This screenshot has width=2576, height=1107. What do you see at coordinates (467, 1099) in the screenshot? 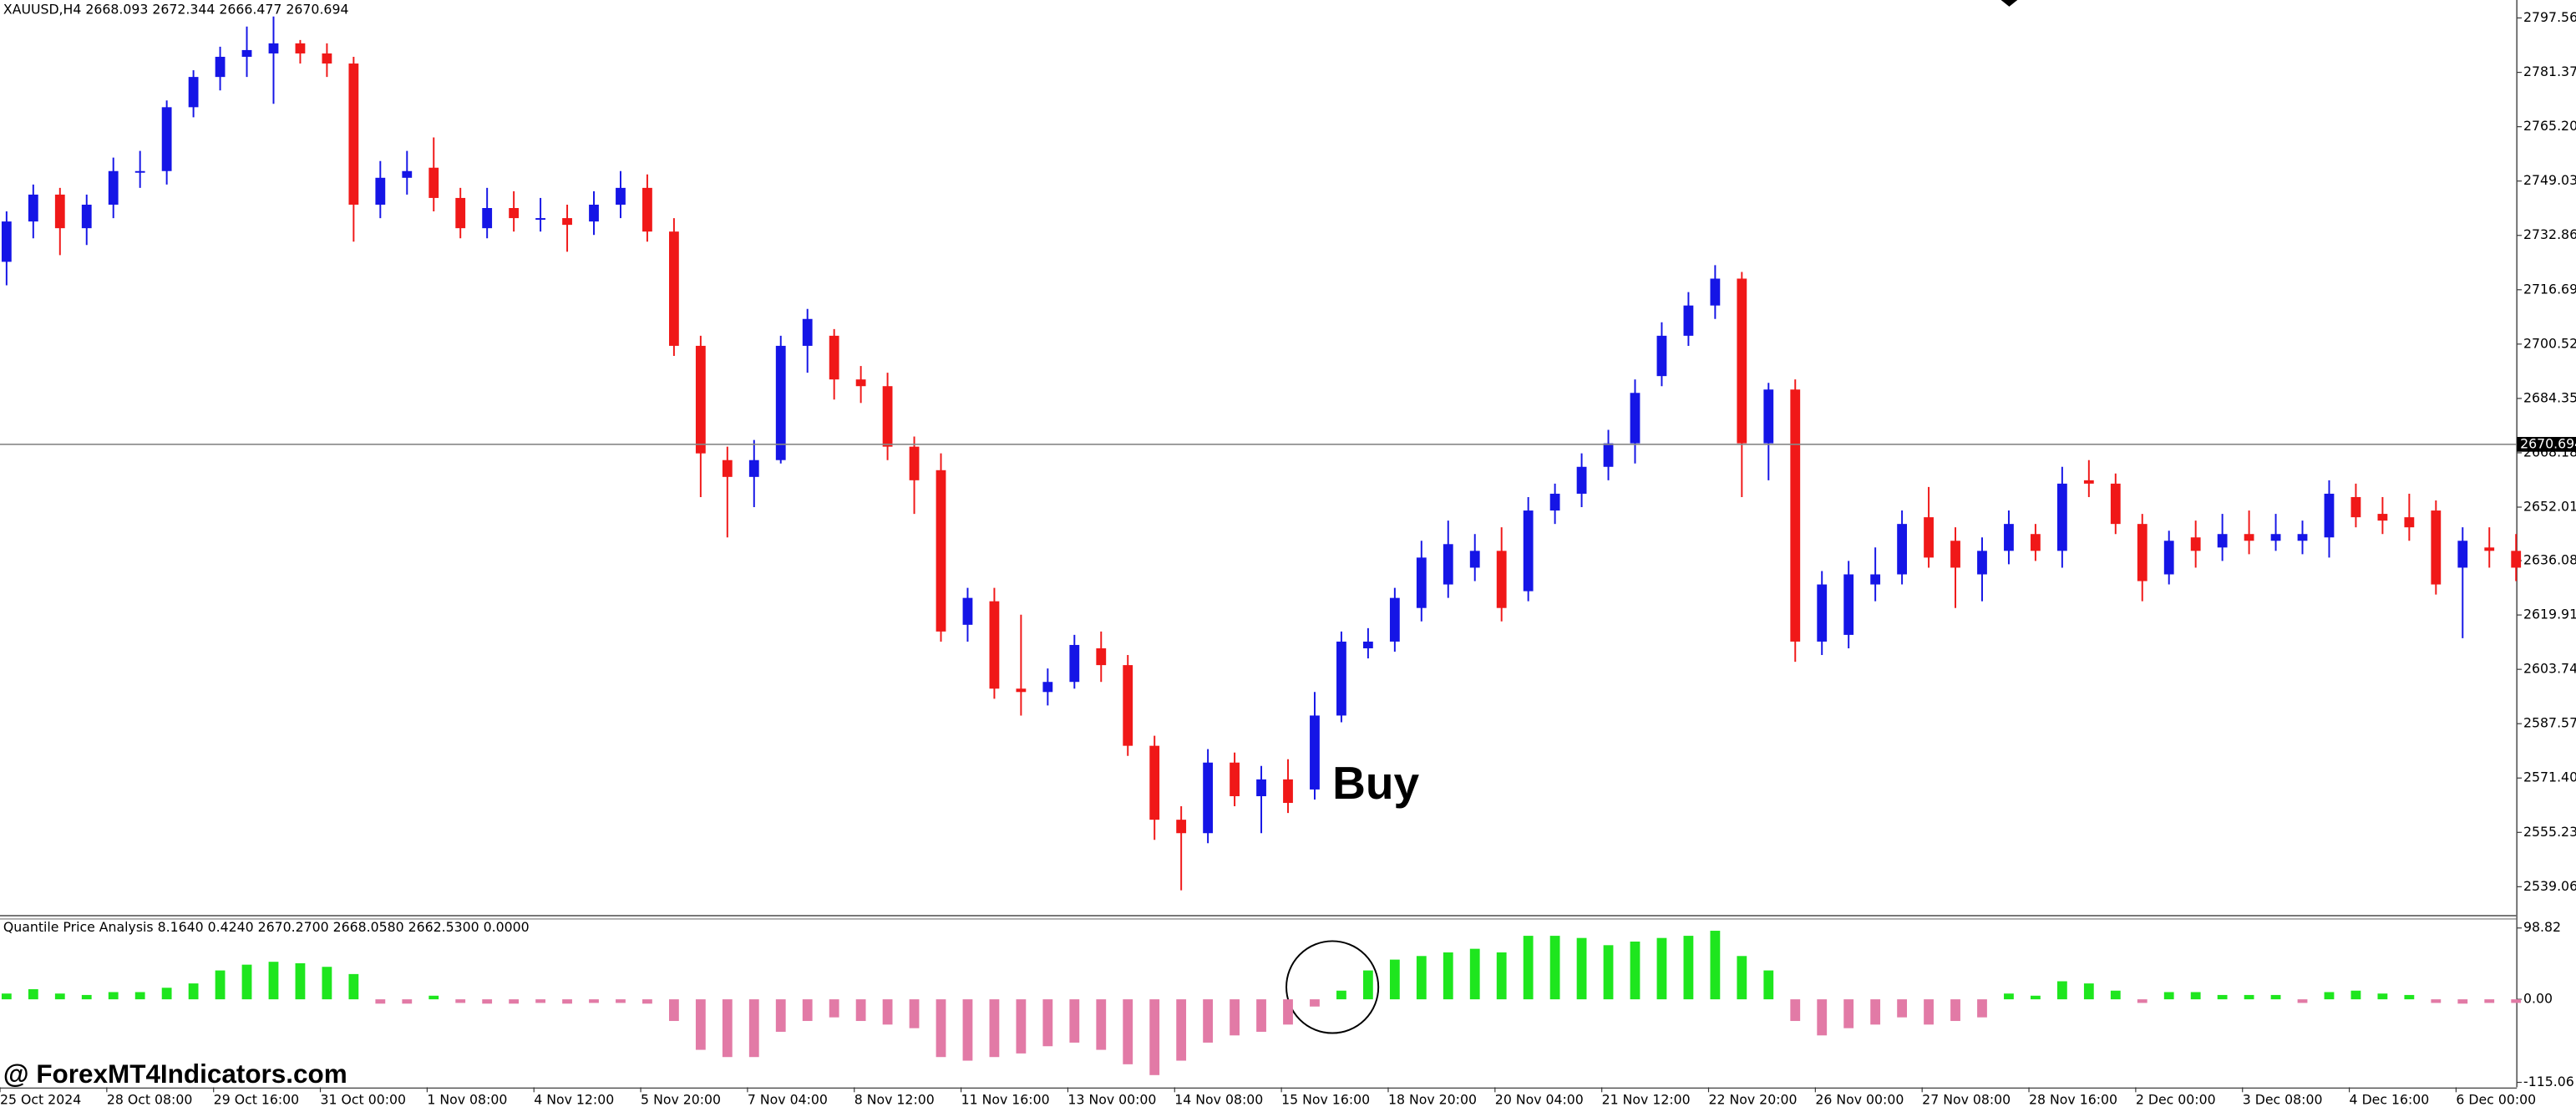
I see `x-tick-label: 1 Nov 08:00` at bounding box center [467, 1099].